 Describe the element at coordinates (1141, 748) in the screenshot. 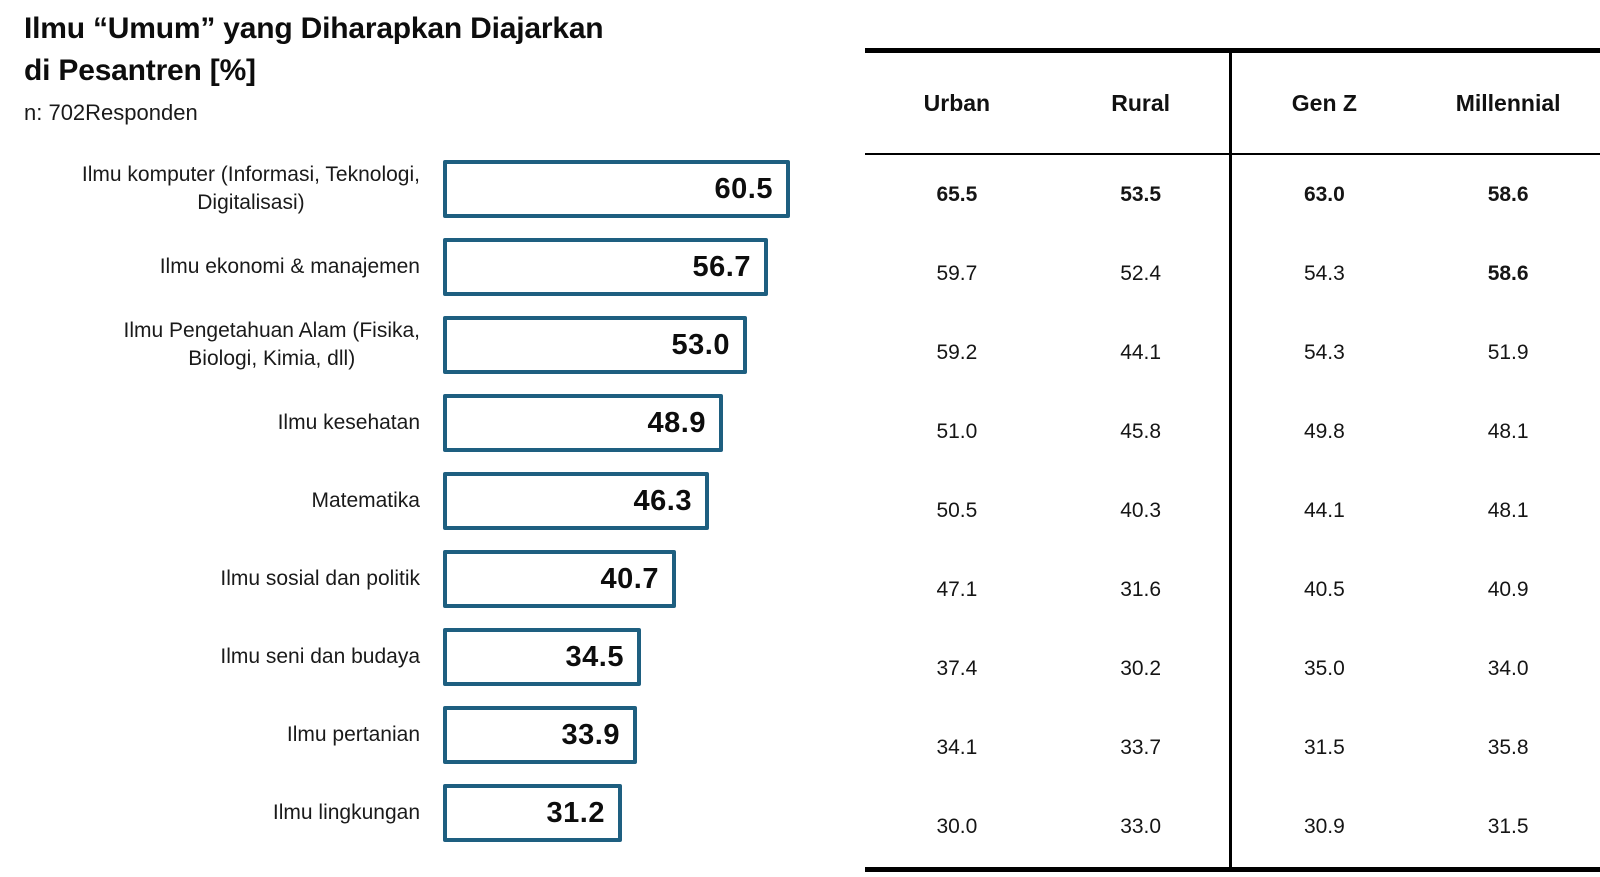

I see `table-cell: 33.7` at that location.